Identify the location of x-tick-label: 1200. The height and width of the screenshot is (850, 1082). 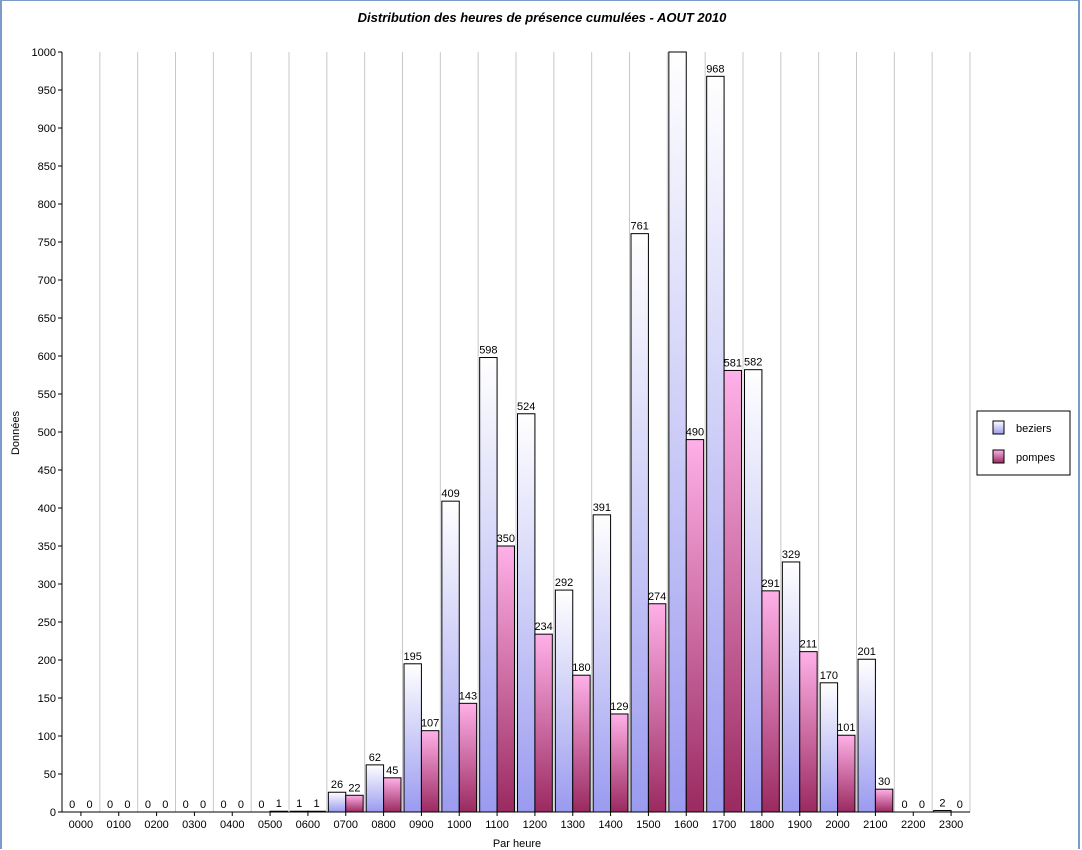
(535, 825).